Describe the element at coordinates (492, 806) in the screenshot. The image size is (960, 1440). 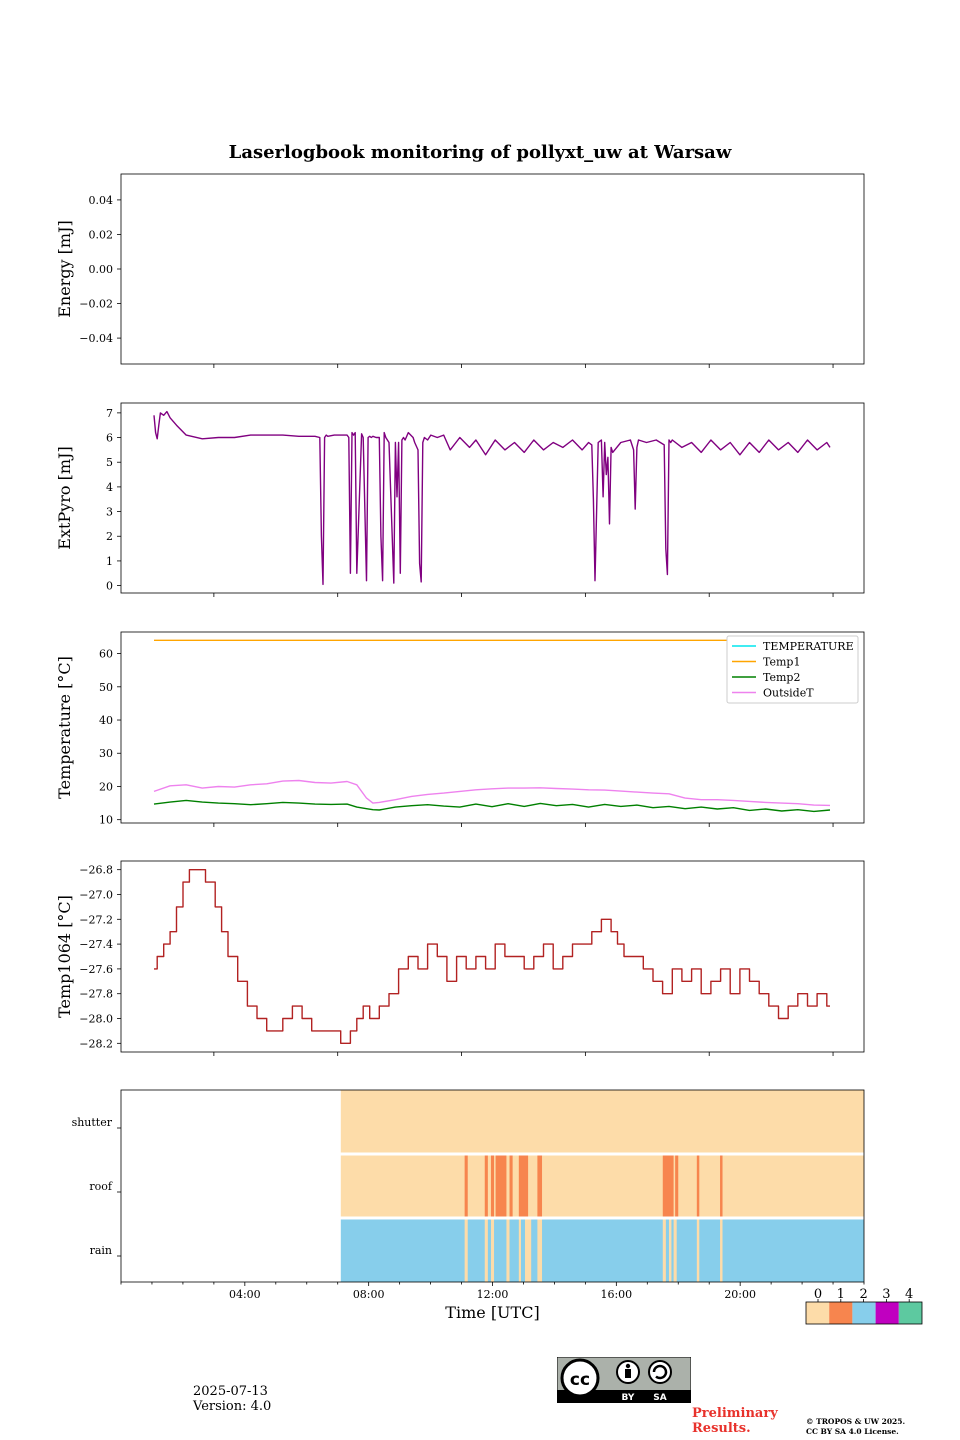
I see `series-line-temp2` at that location.